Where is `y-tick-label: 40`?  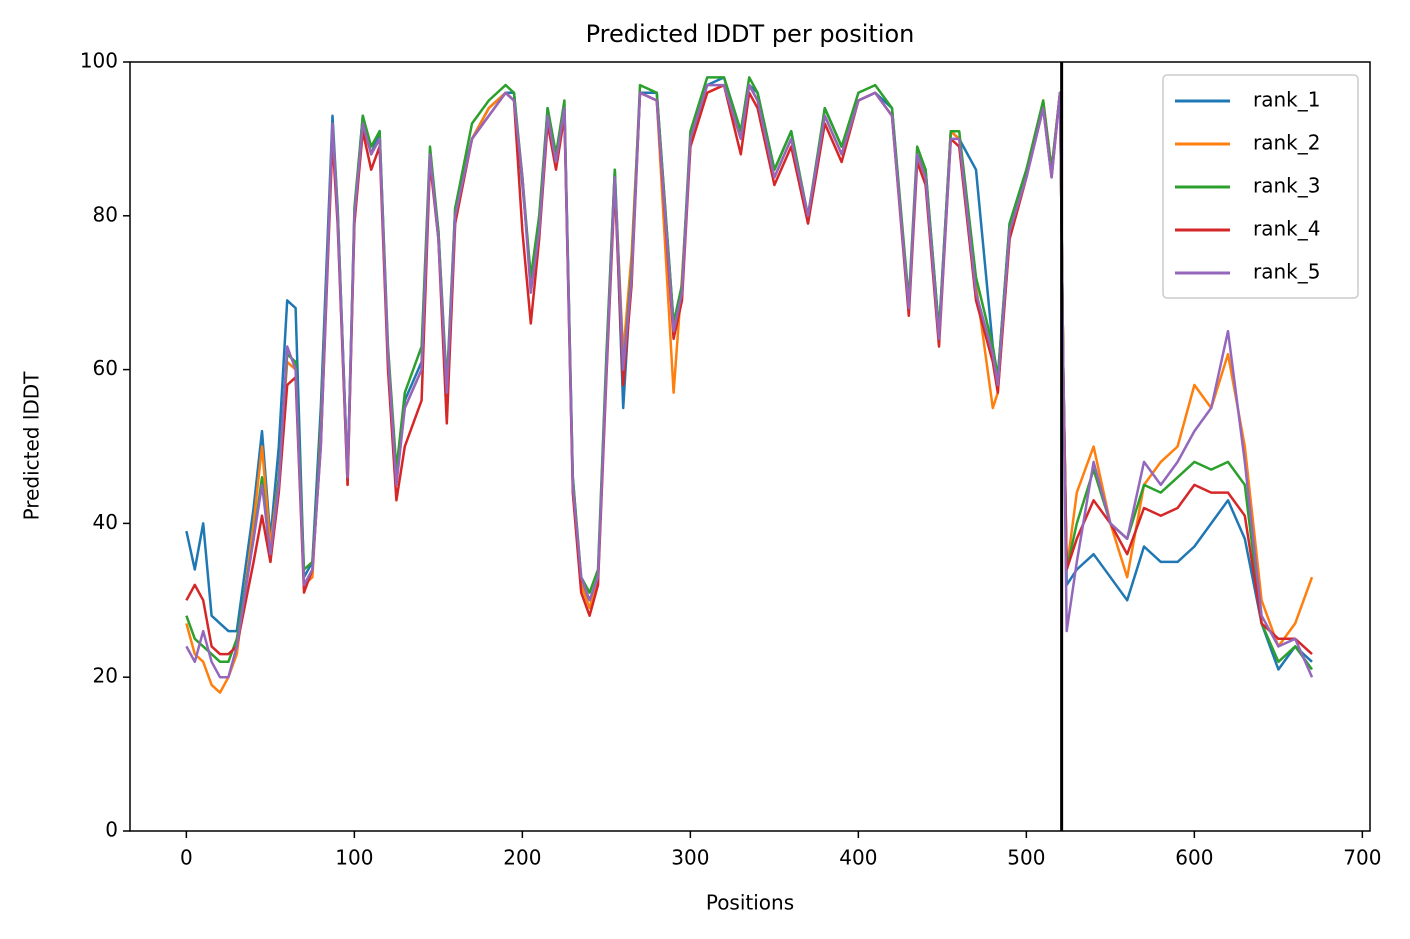 y-tick-label: 40 is located at coordinates (105, 522).